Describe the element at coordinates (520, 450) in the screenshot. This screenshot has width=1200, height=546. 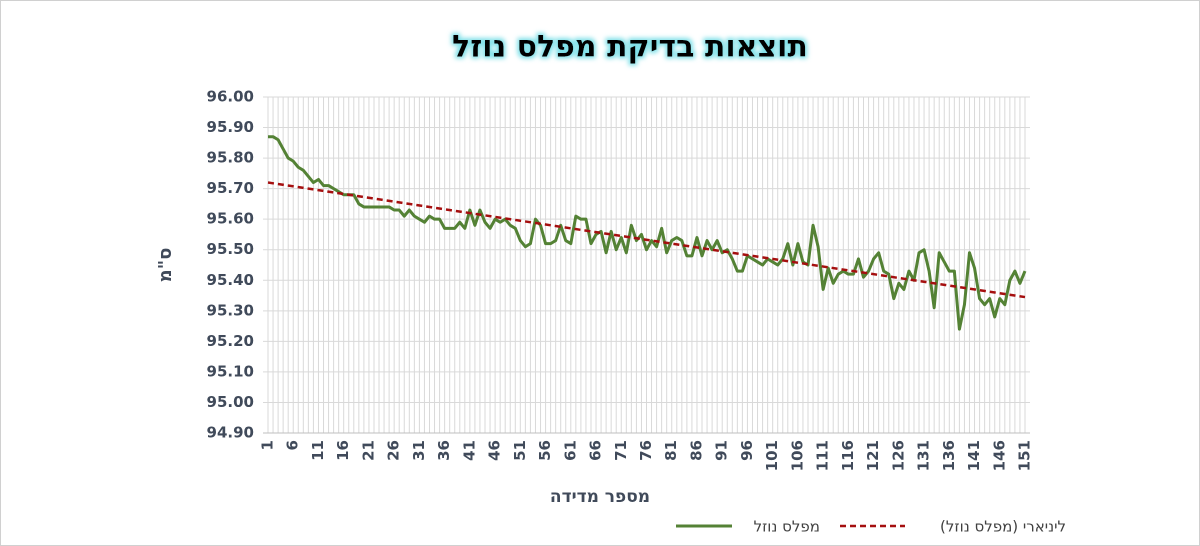
I see `x-tick-label: 51` at that location.